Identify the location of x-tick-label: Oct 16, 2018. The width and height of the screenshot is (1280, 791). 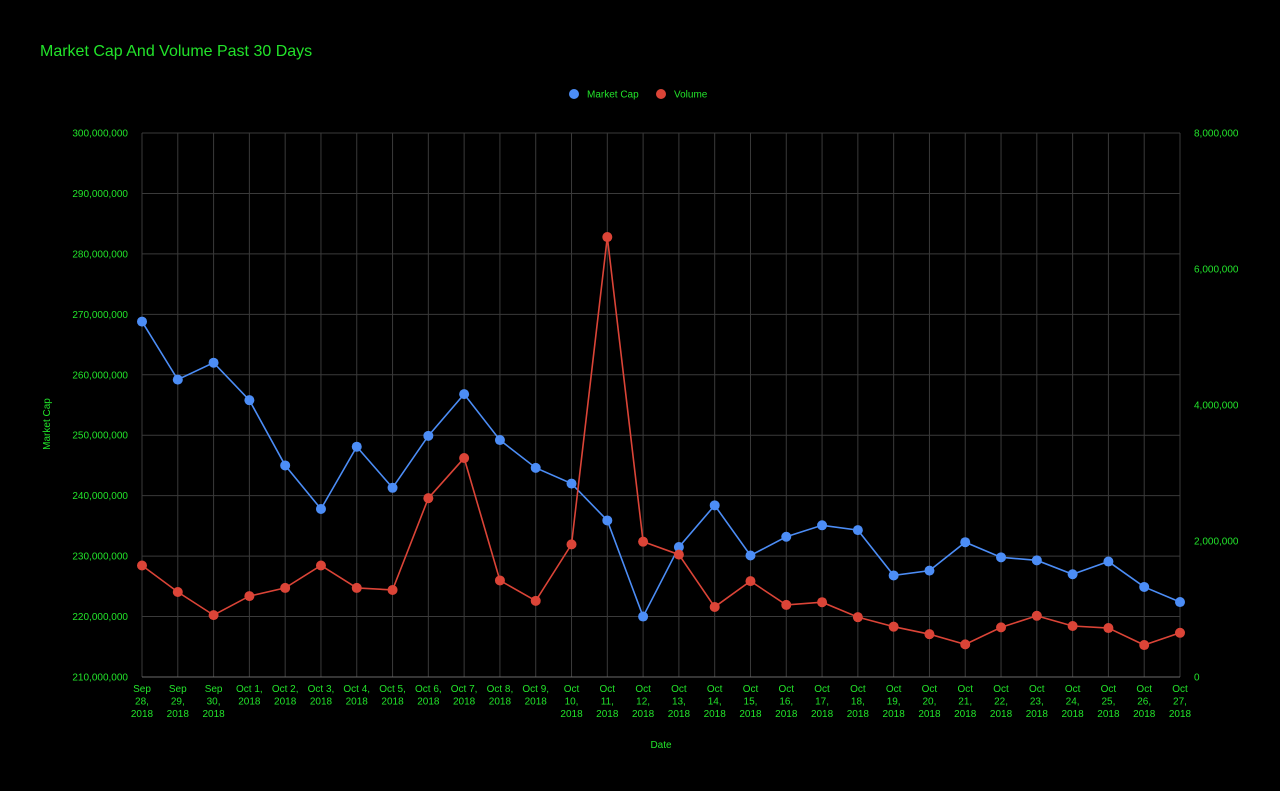
(786, 702).